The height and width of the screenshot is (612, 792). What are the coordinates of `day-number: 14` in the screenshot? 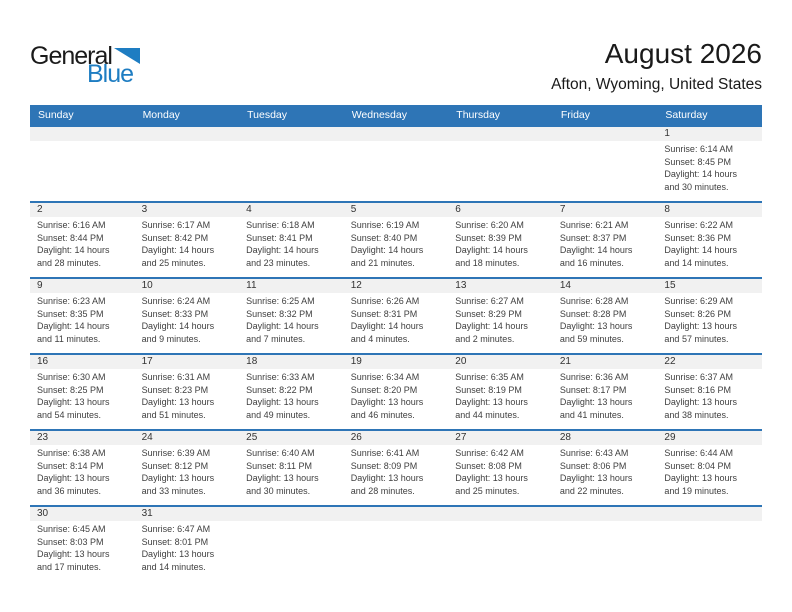 It's located at (565, 285).